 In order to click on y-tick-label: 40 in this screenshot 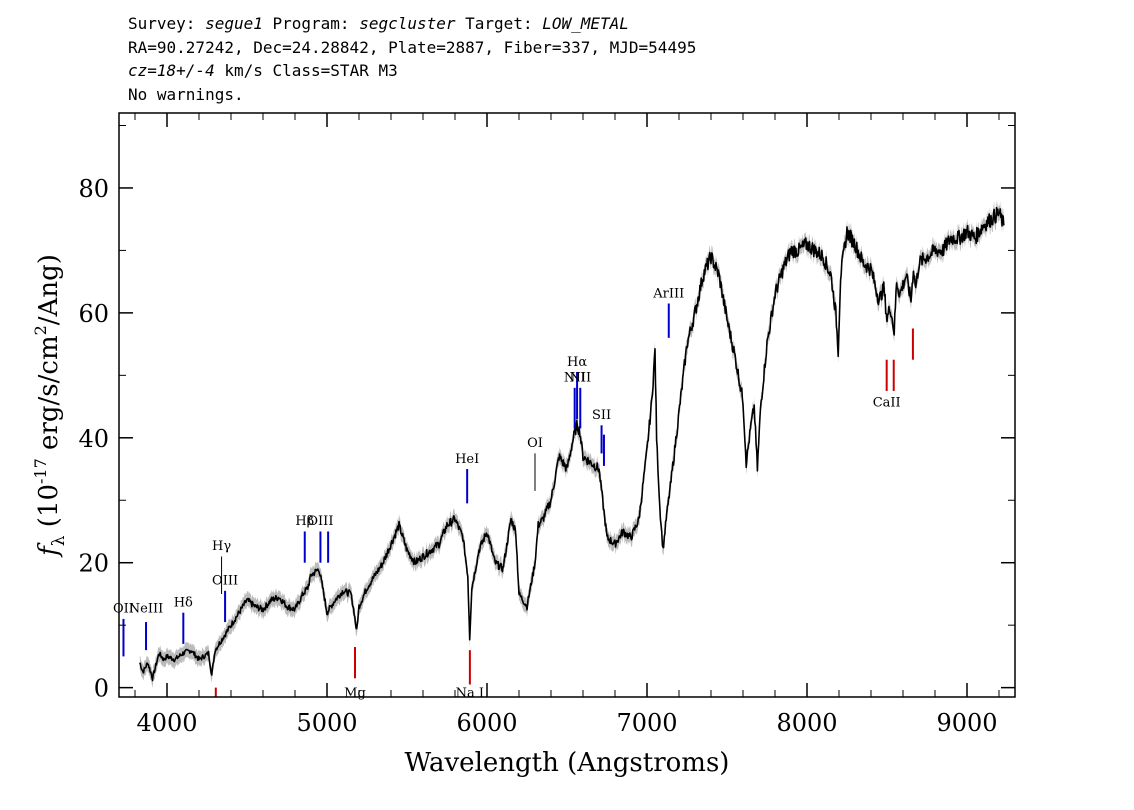, I will do `click(93, 439)`.